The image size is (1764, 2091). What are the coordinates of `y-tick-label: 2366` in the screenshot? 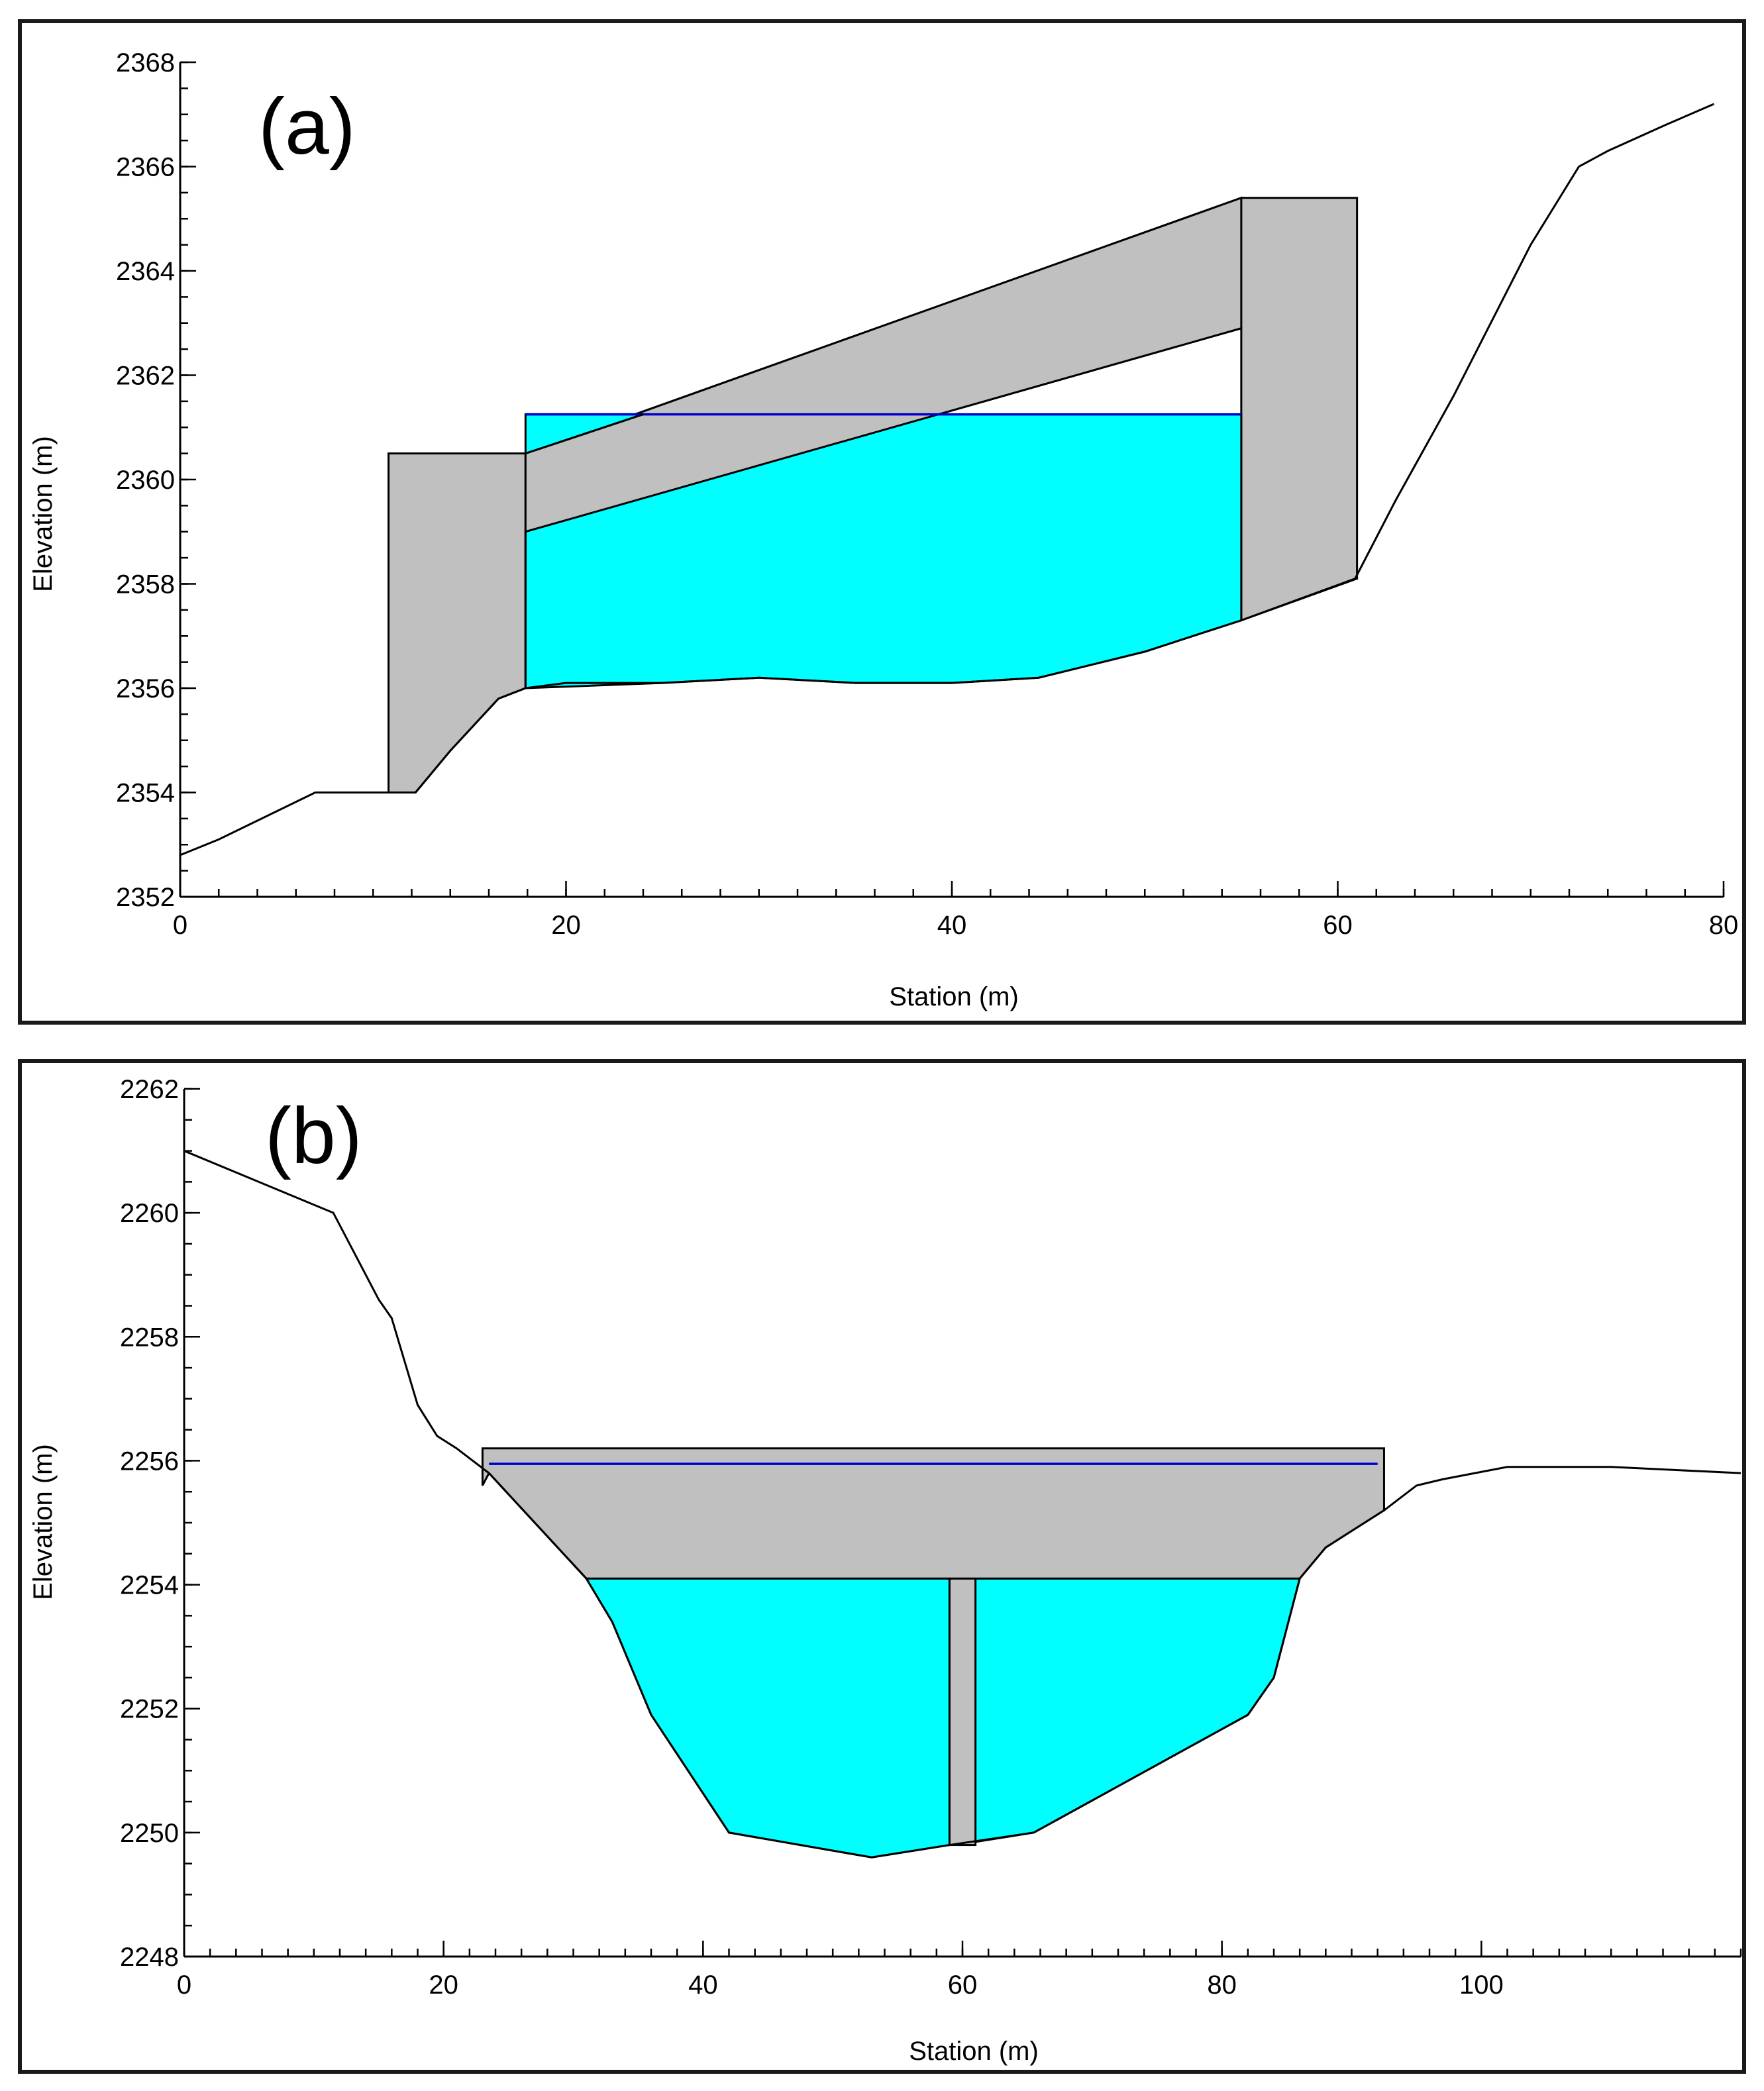 It's located at (145, 167).